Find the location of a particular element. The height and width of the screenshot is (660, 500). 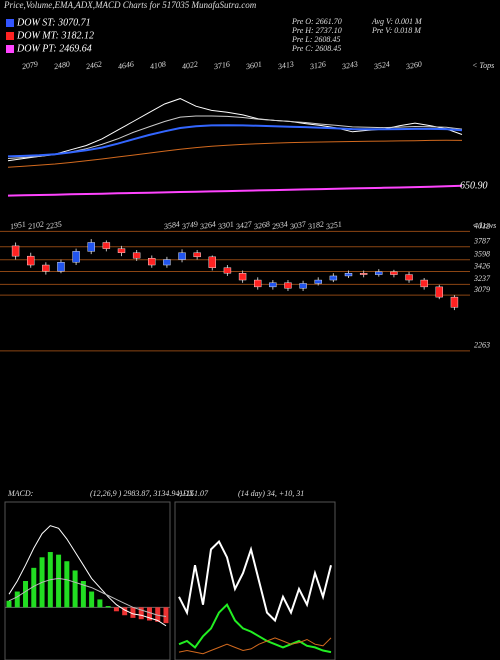

info-text: Pre H: 2737.10 is located at coordinates (316, 30).